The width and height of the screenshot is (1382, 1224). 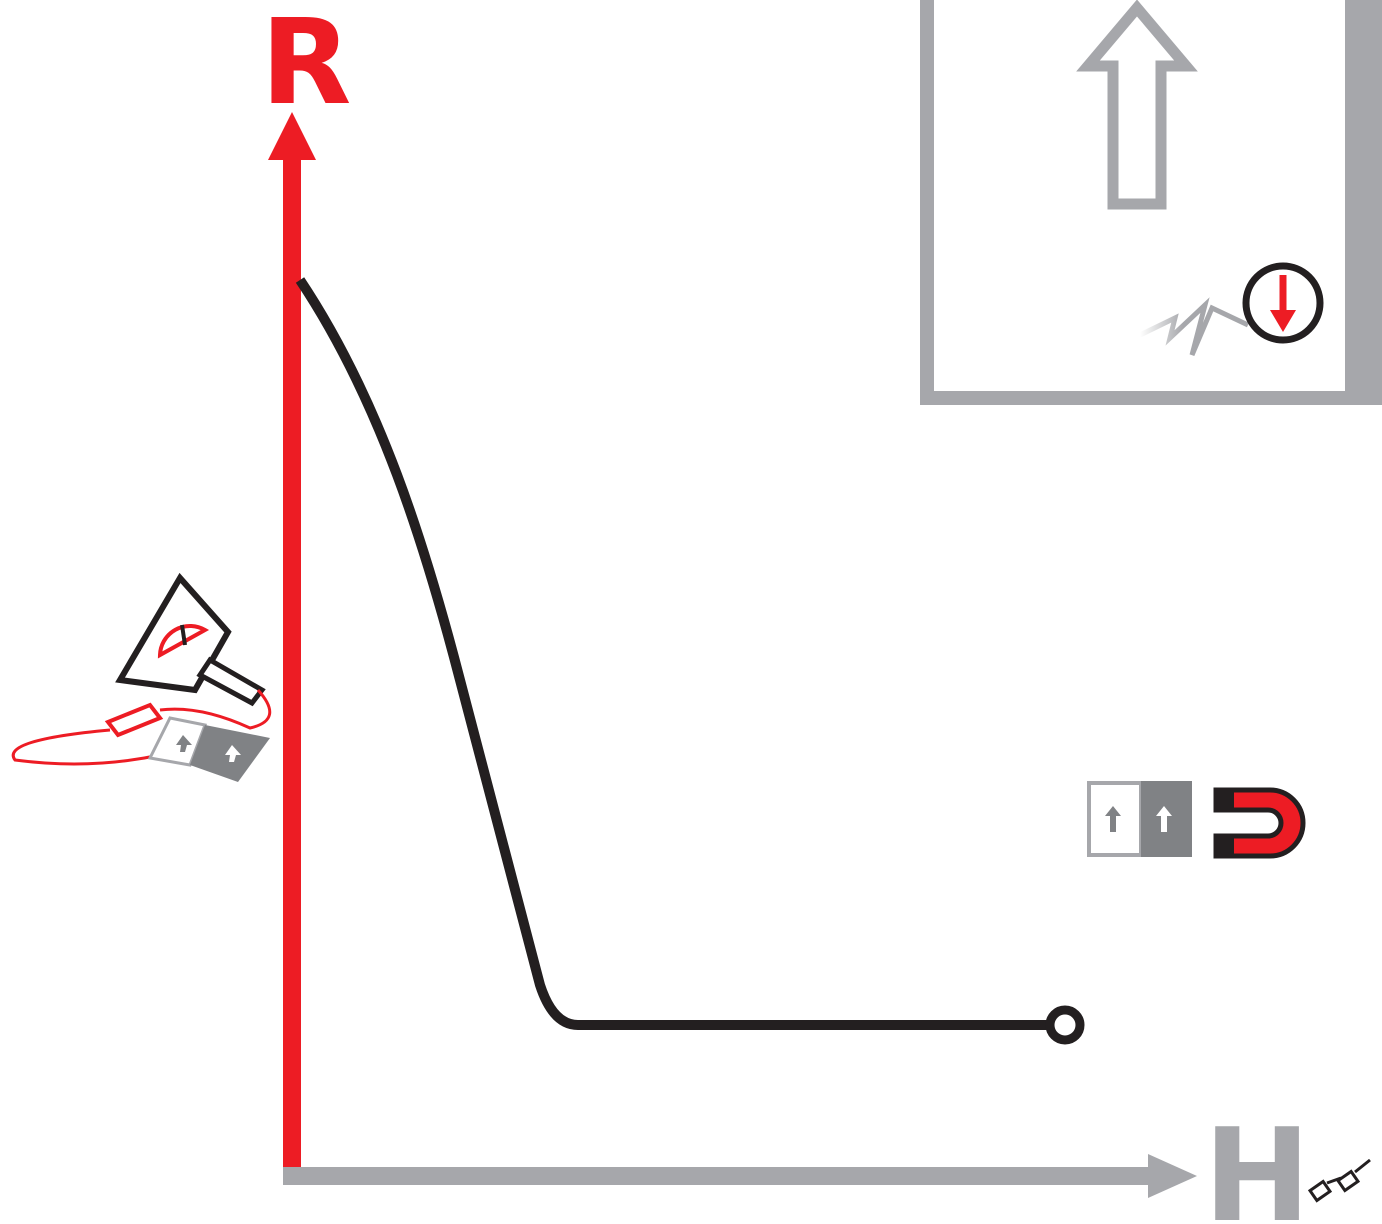 I want to click on x-axis-label: H, so click(x=1256, y=1163).